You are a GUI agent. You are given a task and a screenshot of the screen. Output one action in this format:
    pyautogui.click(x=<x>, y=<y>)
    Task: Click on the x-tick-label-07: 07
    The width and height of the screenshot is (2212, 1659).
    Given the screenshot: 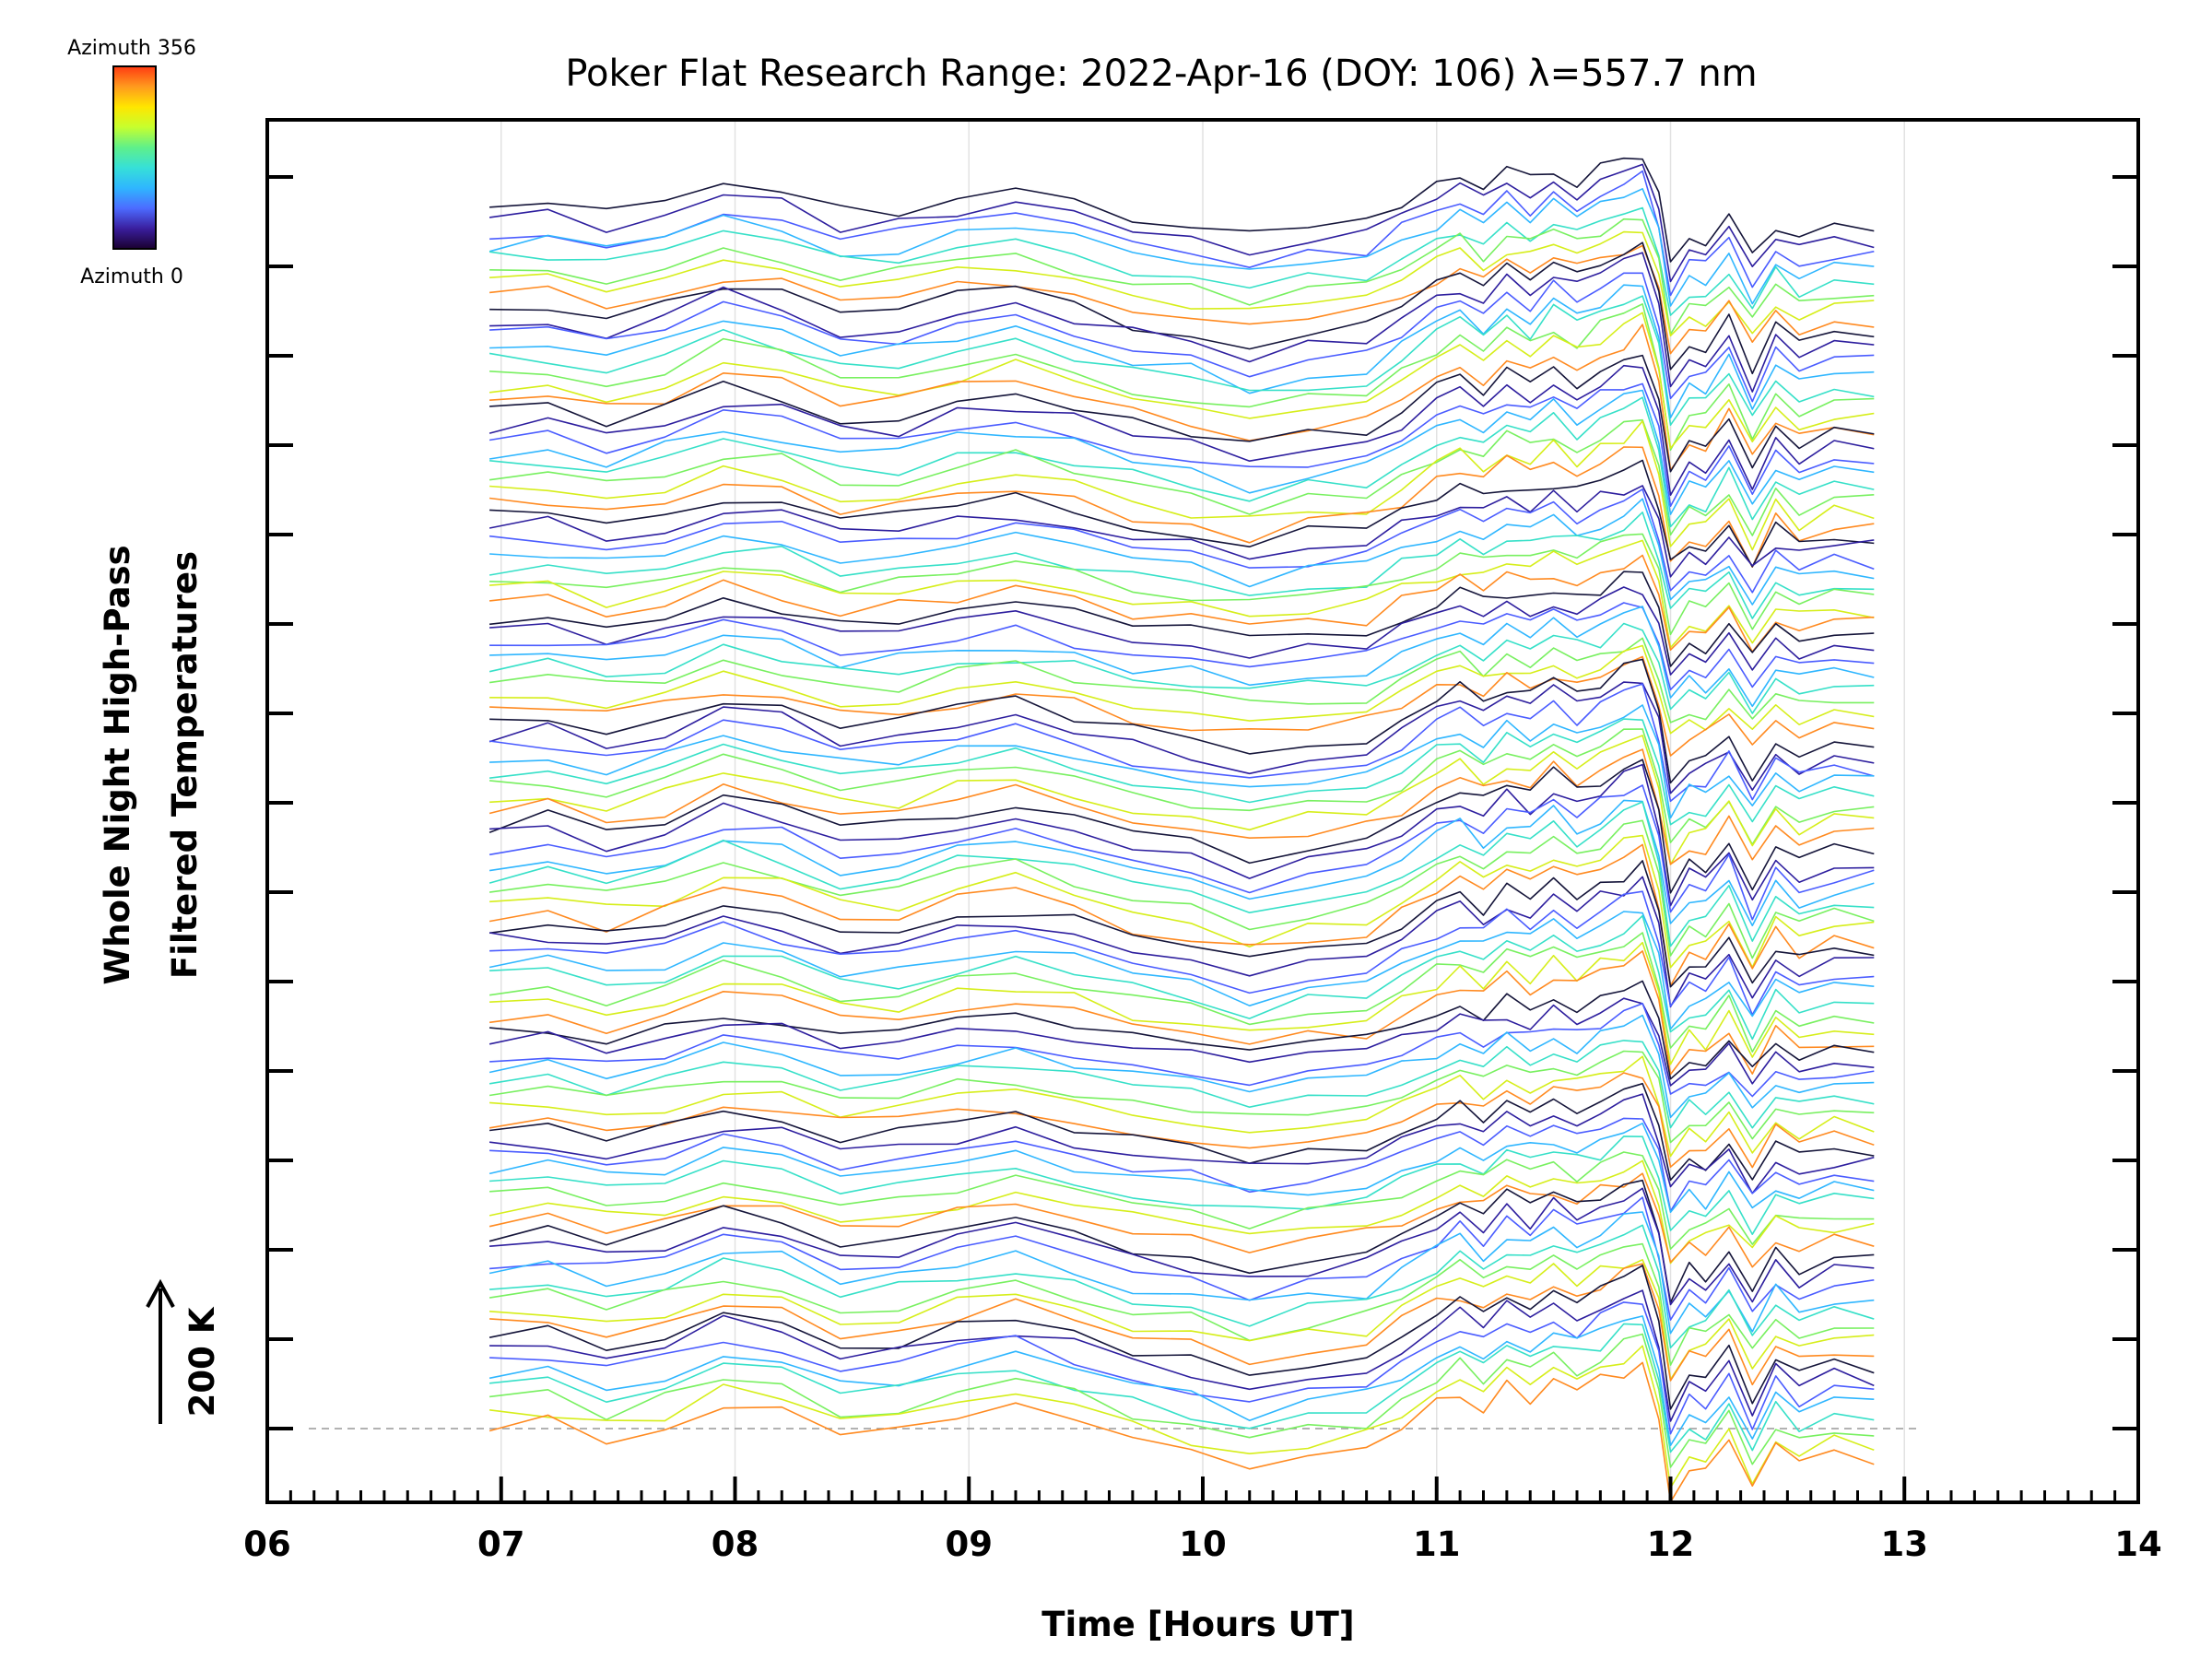 What is the action you would take?
    pyautogui.click(x=501, y=1544)
    